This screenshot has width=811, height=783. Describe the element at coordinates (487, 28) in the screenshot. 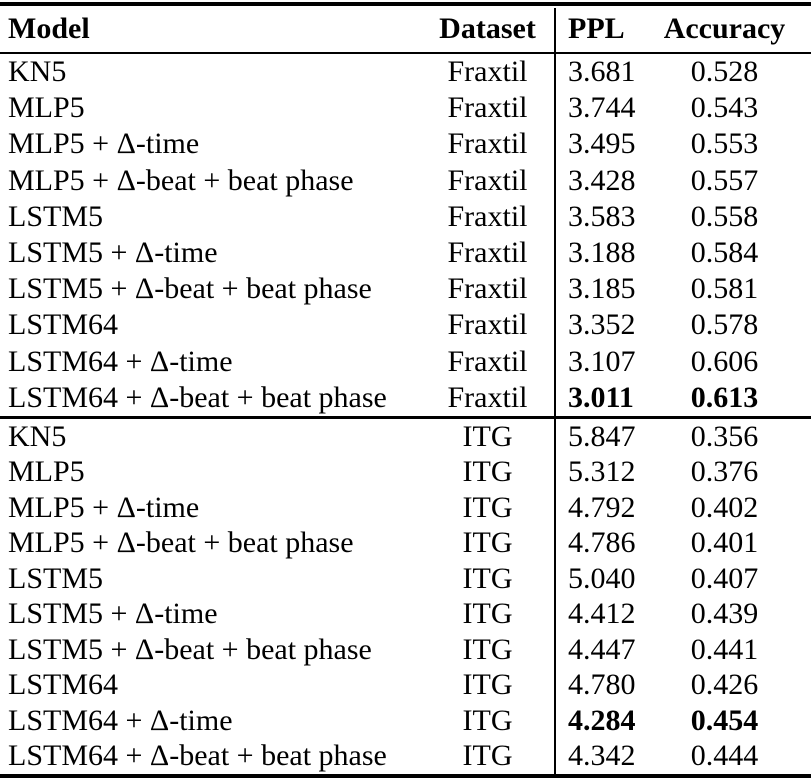

I see `column-header-dataset: Dataset` at that location.